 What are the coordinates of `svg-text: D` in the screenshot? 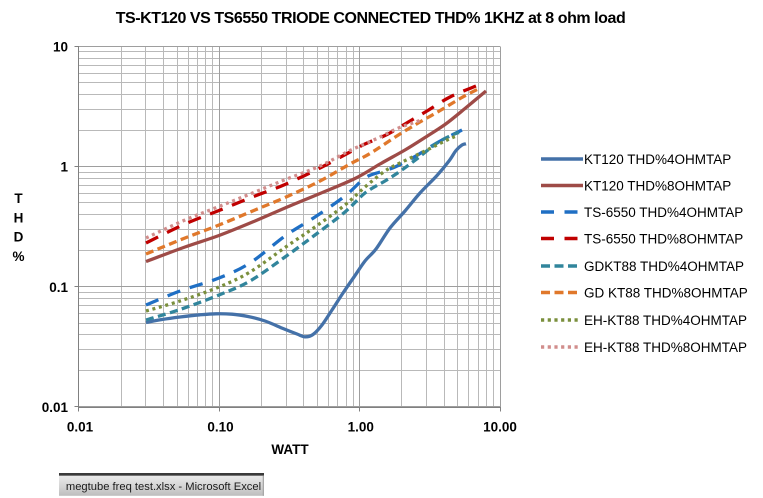 It's located at (19, 237).